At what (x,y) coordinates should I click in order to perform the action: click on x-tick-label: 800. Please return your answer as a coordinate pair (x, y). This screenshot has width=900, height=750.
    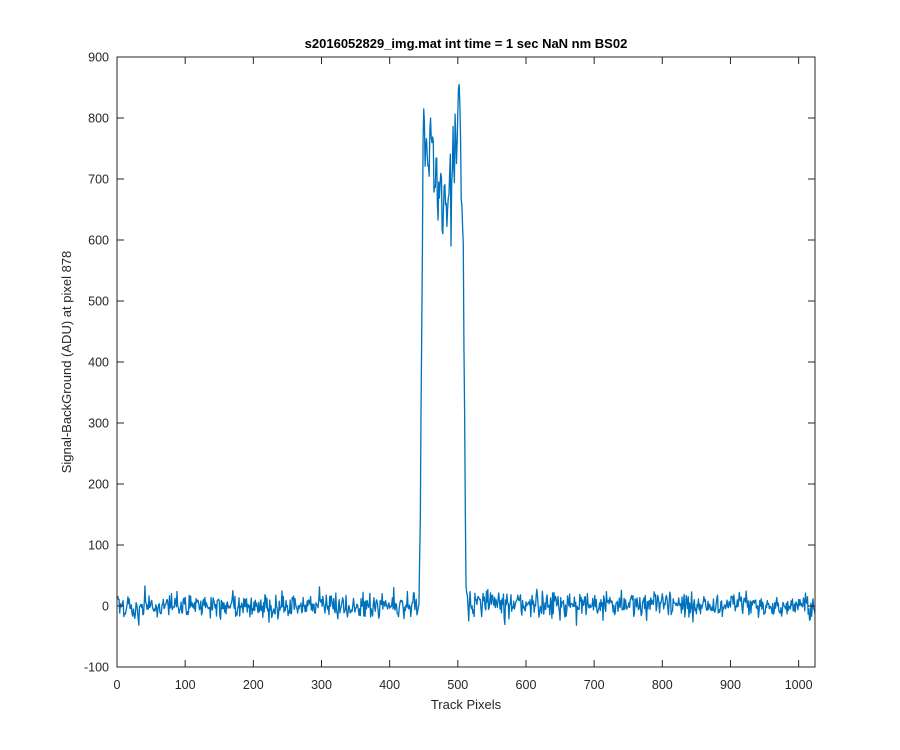
    Looking at the image, I should click on (662, 685).